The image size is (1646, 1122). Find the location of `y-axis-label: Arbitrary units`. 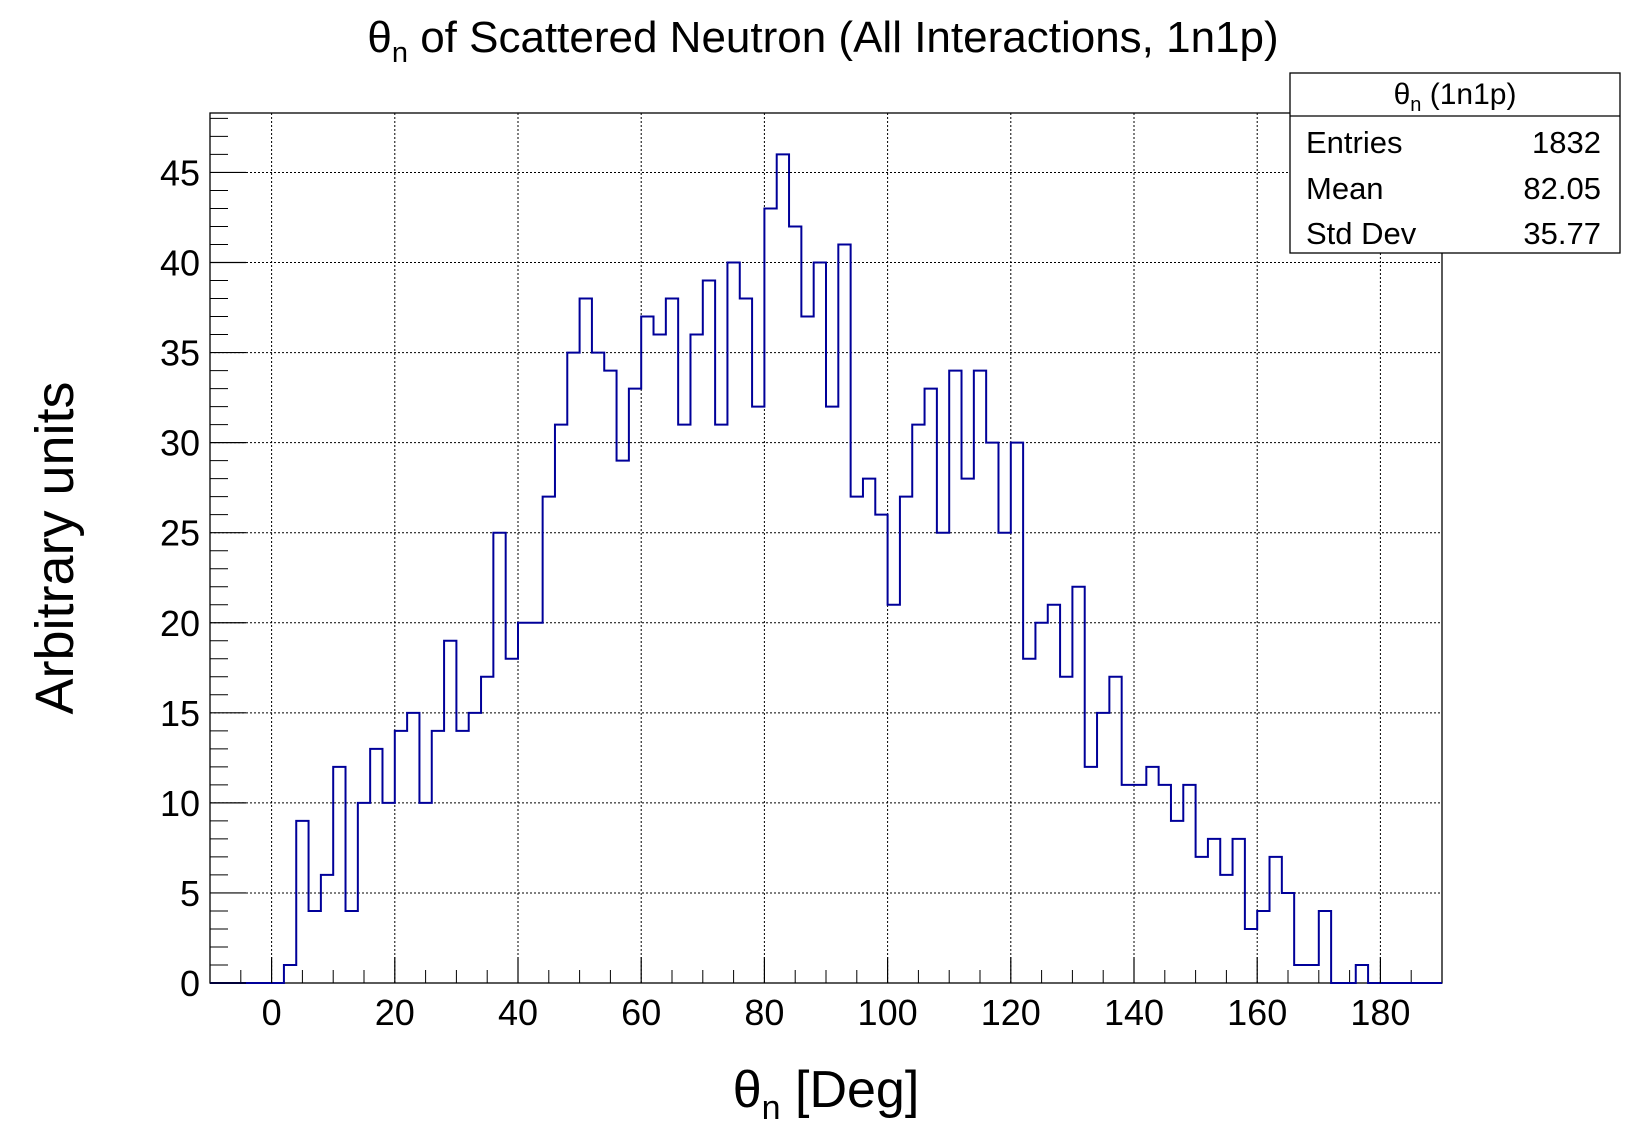

y-axis-label: Arbitrary units is located at coordinates (55, 547).